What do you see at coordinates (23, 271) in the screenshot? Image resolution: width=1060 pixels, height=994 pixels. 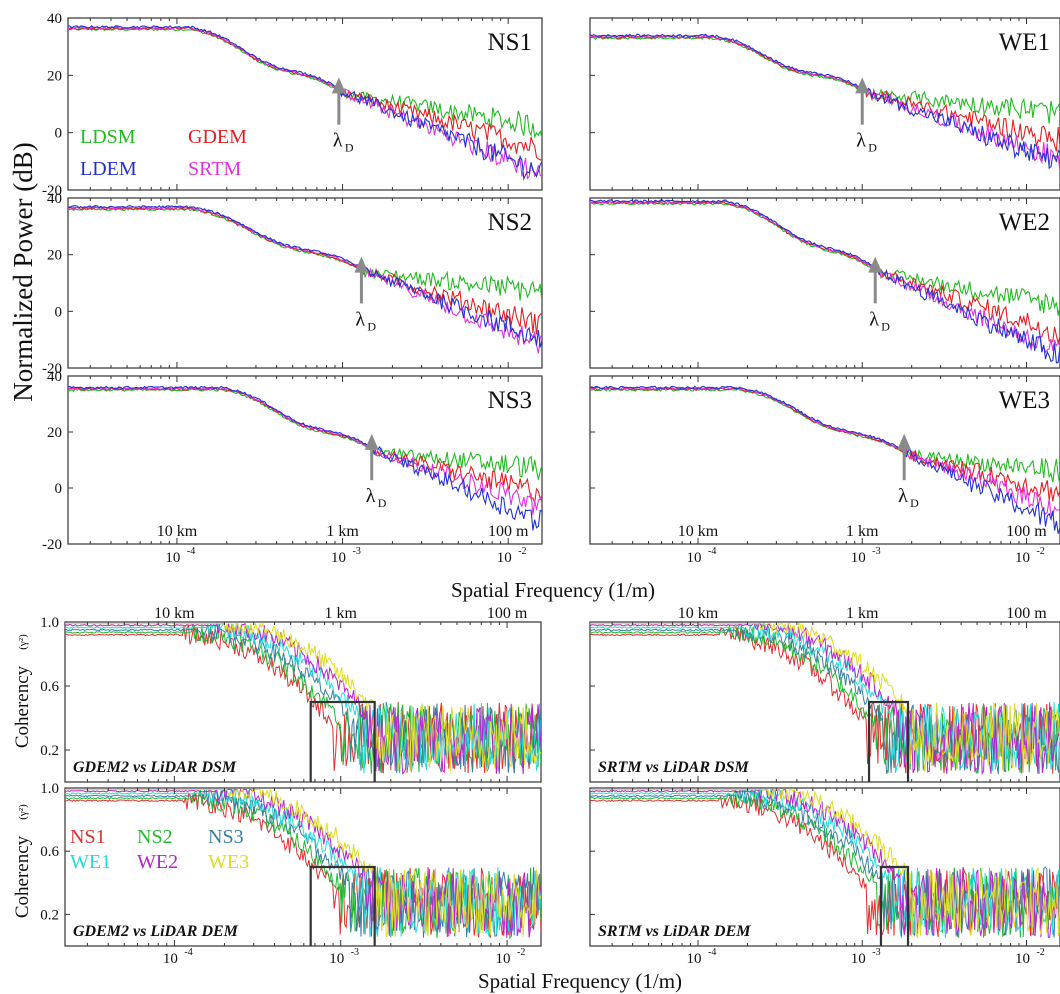 I see `spectra-y-axis-title: Normalized Power (dB)` at bounding box center [23, 271].